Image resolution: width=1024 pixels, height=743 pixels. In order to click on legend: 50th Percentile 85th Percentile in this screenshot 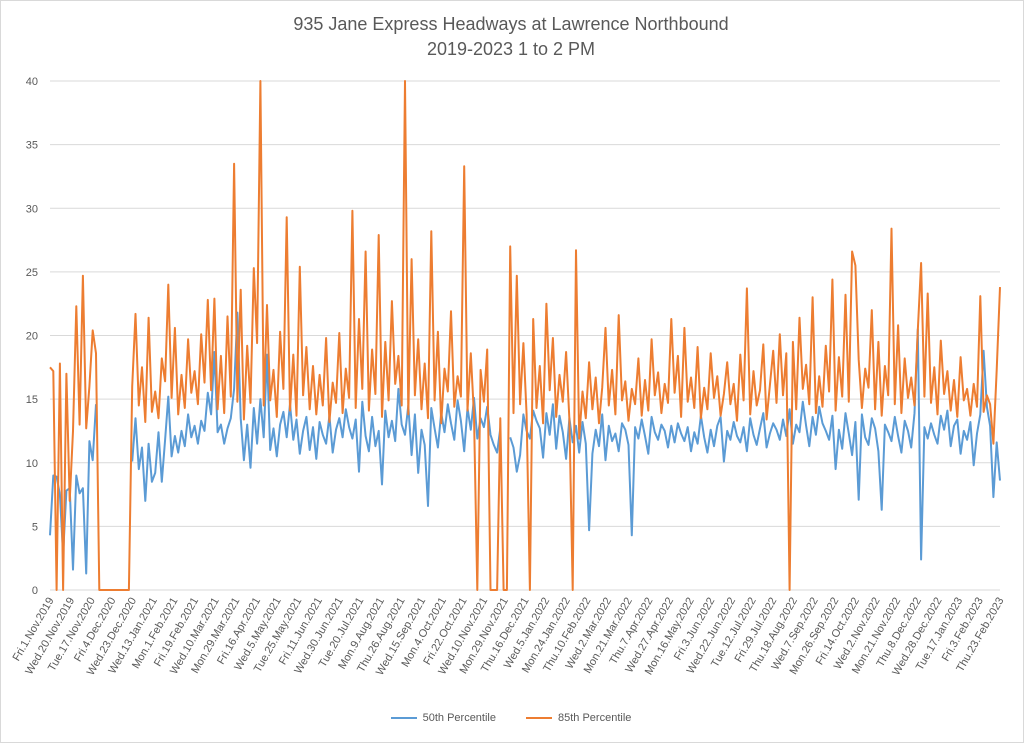, I will do `click(511, 718)`.